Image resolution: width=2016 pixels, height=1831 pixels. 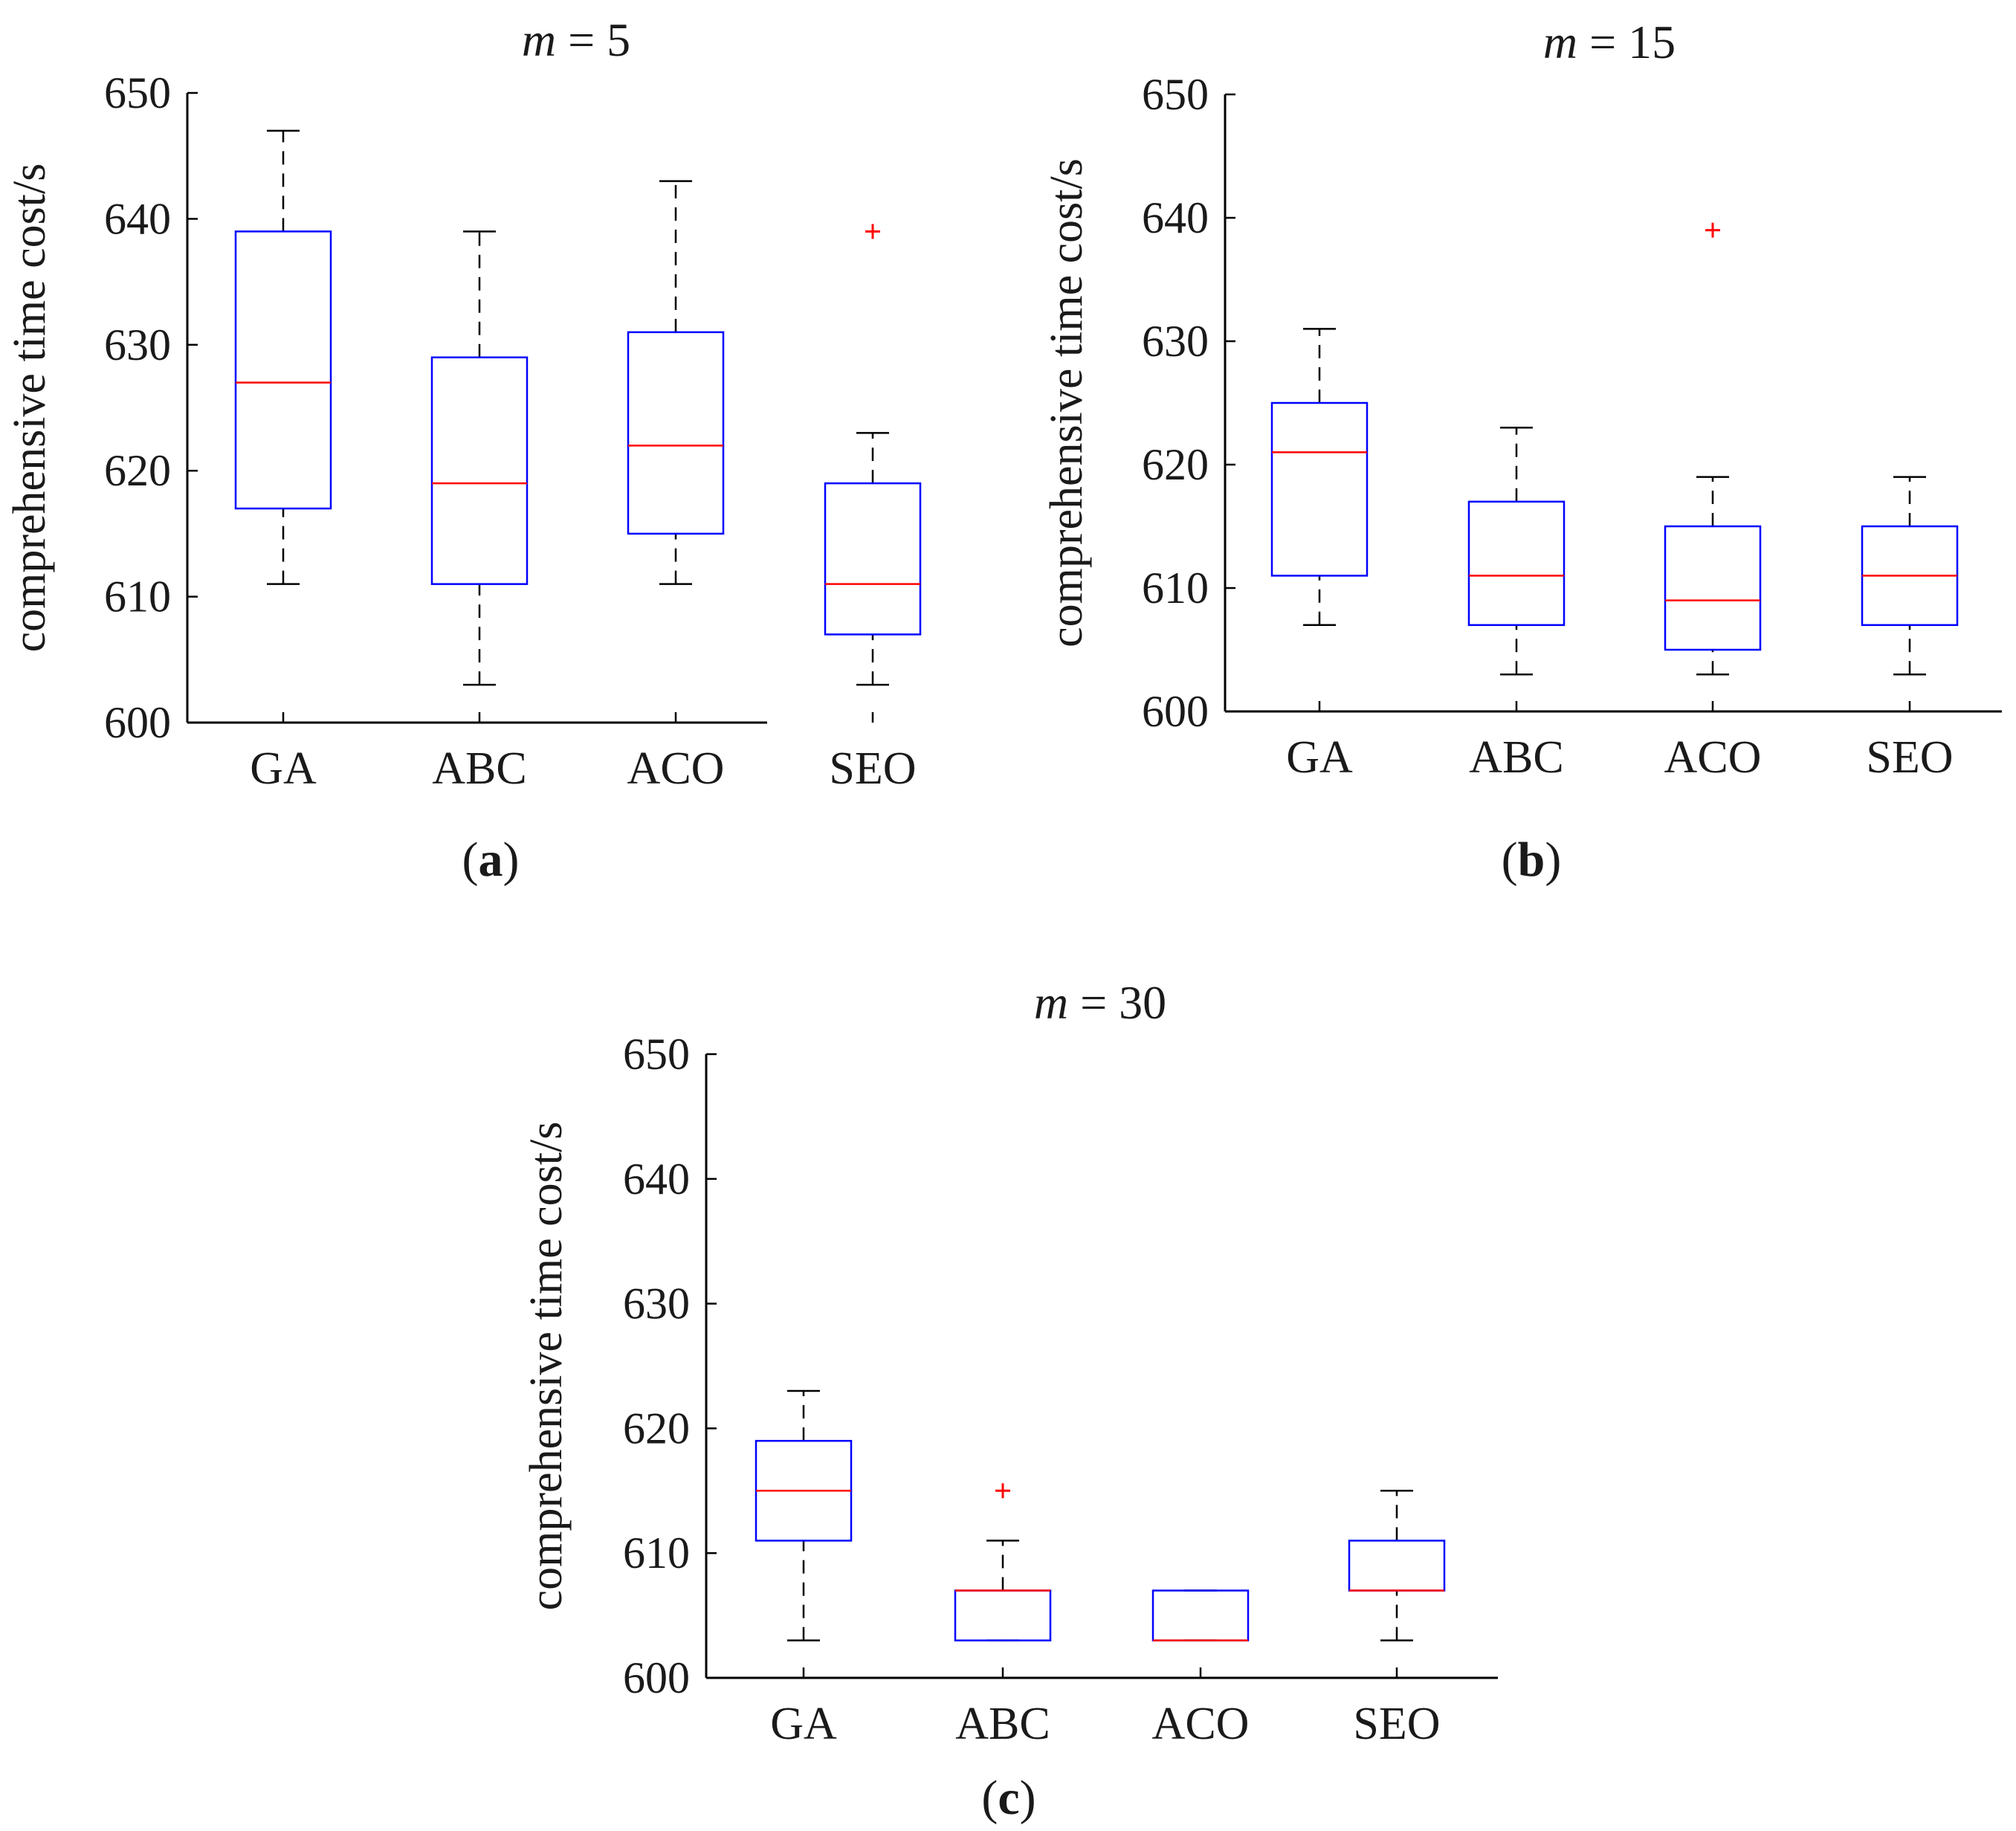 I want to click on title-value: 5, so click(x=618, y=39).